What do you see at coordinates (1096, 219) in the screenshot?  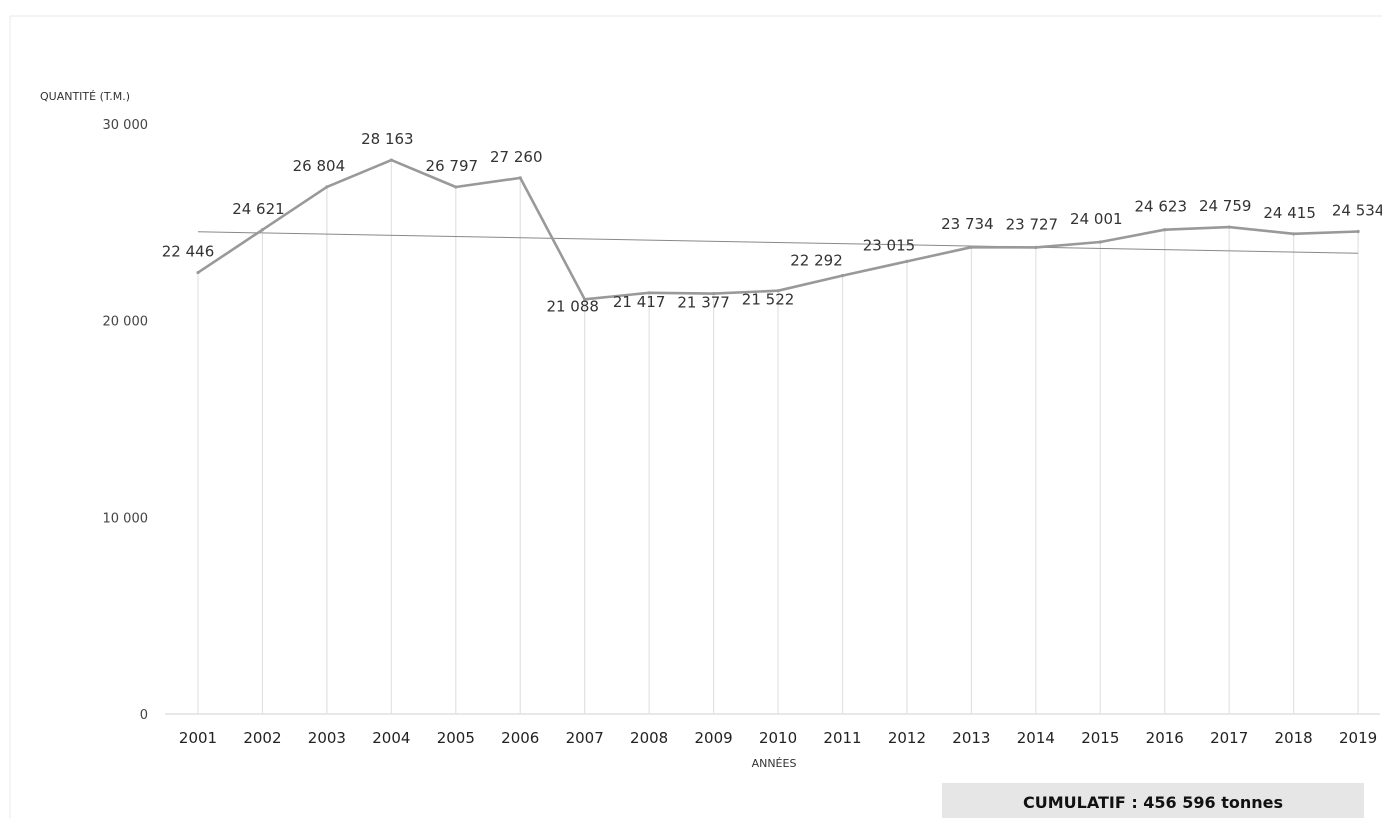 I see `data-label-2015: 24 001` at bounding box center [1096, 219].